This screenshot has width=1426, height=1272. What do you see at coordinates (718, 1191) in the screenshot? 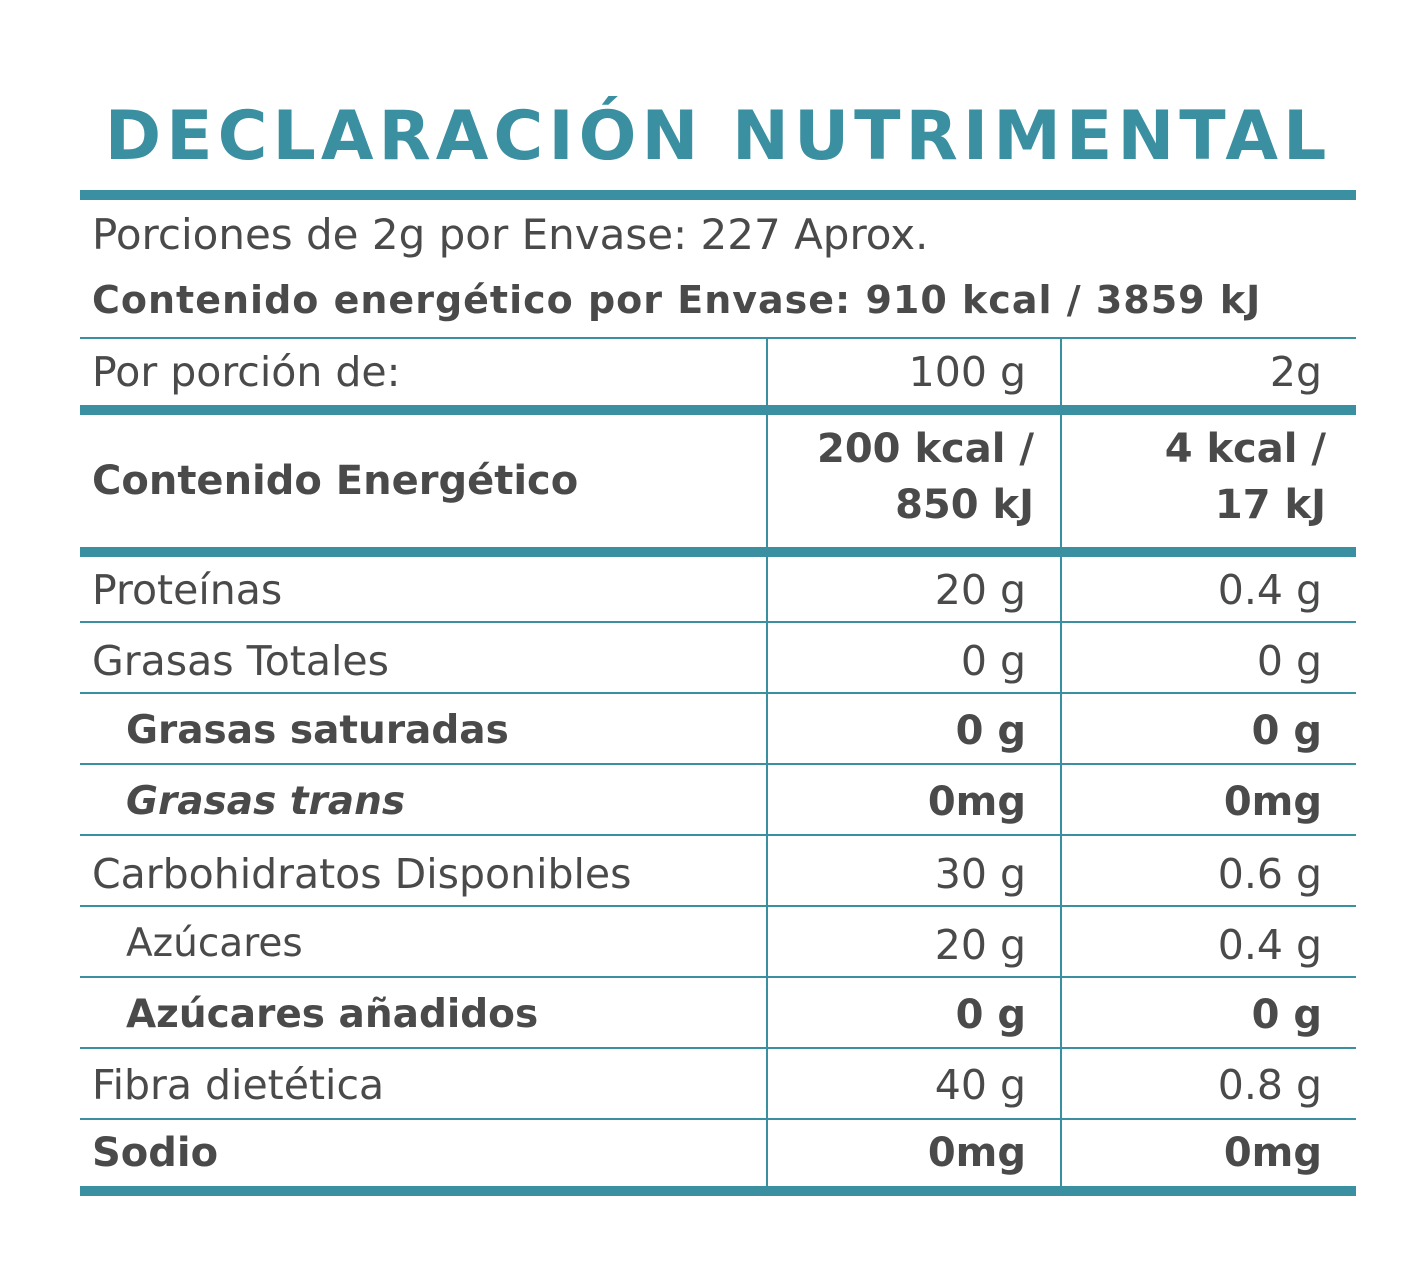
I see `rule-bottom` at bounding box center [718, 1191].